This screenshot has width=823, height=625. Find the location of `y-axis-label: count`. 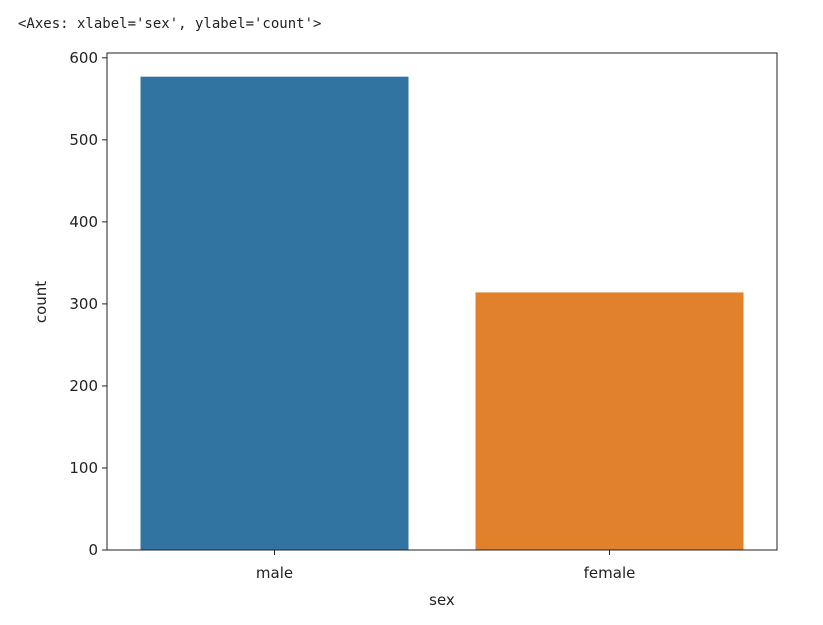

y-axis-label: count is located at coordinates (41, 302).